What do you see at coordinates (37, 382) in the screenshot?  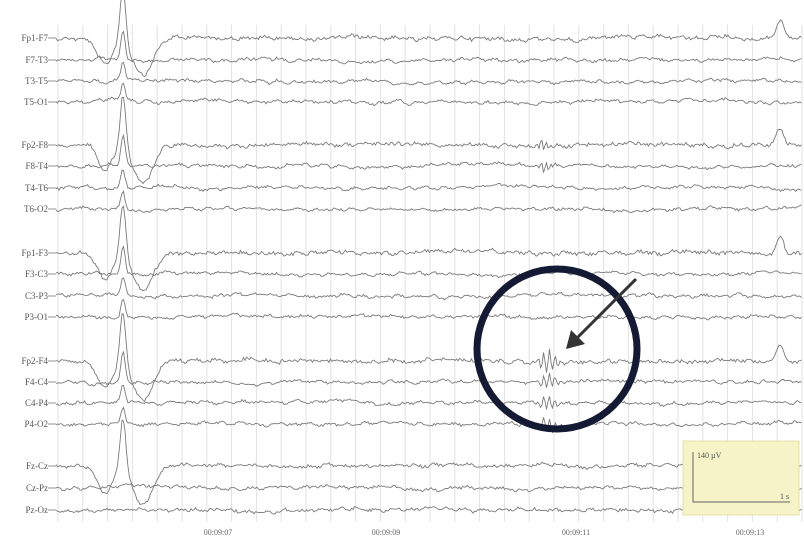 I see `channel-label: F4-C4` at bounding box center [37, 382].